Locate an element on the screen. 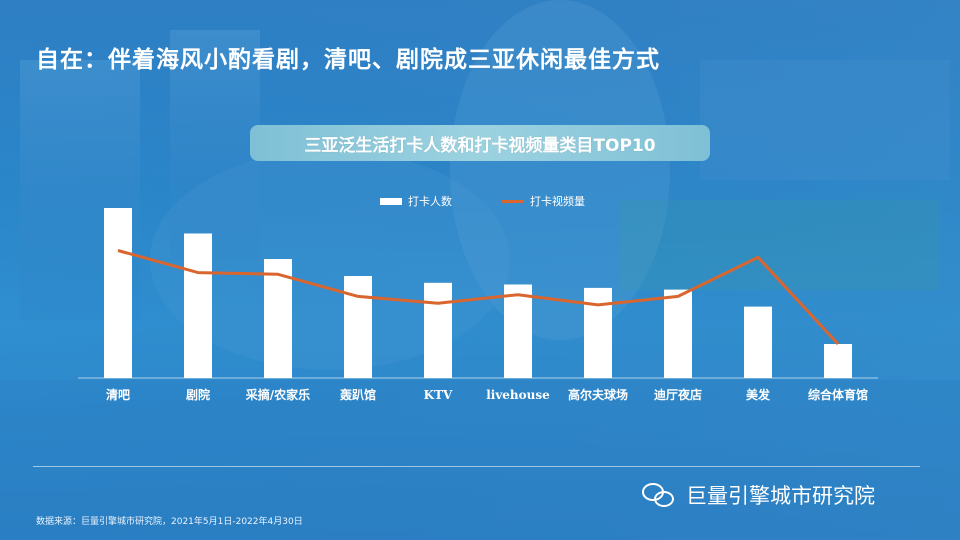  brand-mark: 巨量引擎城市研究院 is located at coordinates (758, 495).